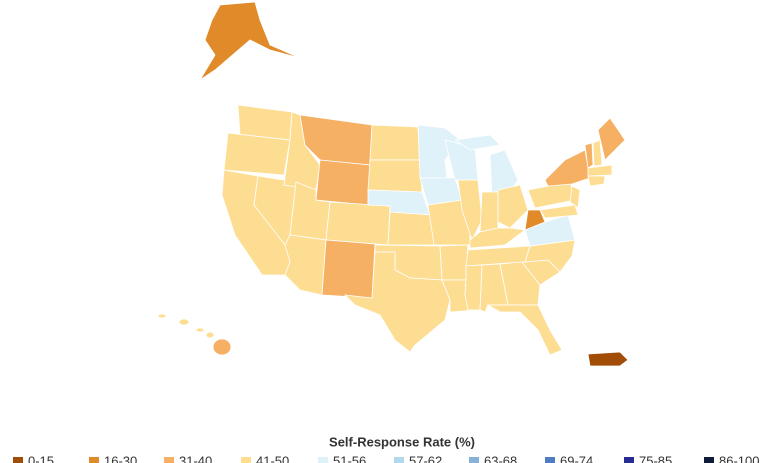 The width and height of the screenshot is (778, 463). Describe the element at coordinates (655, 458) in the screenshot. I see `legend-label: 75-85` at that location.